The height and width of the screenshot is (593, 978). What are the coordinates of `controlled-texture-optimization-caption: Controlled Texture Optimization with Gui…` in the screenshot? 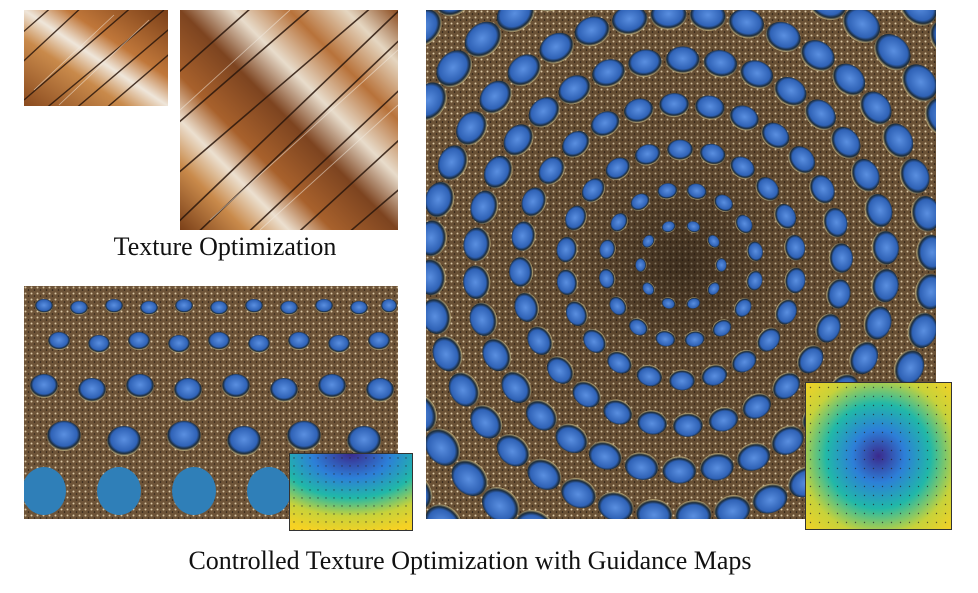 It's located at (470, 560).